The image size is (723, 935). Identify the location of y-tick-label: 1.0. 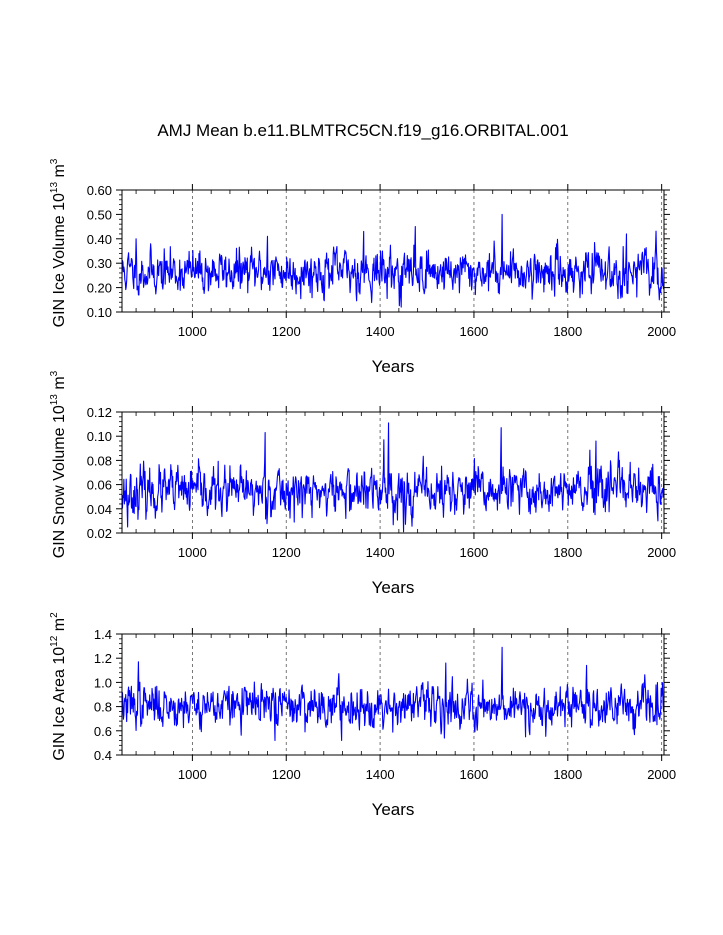
(103, 682).